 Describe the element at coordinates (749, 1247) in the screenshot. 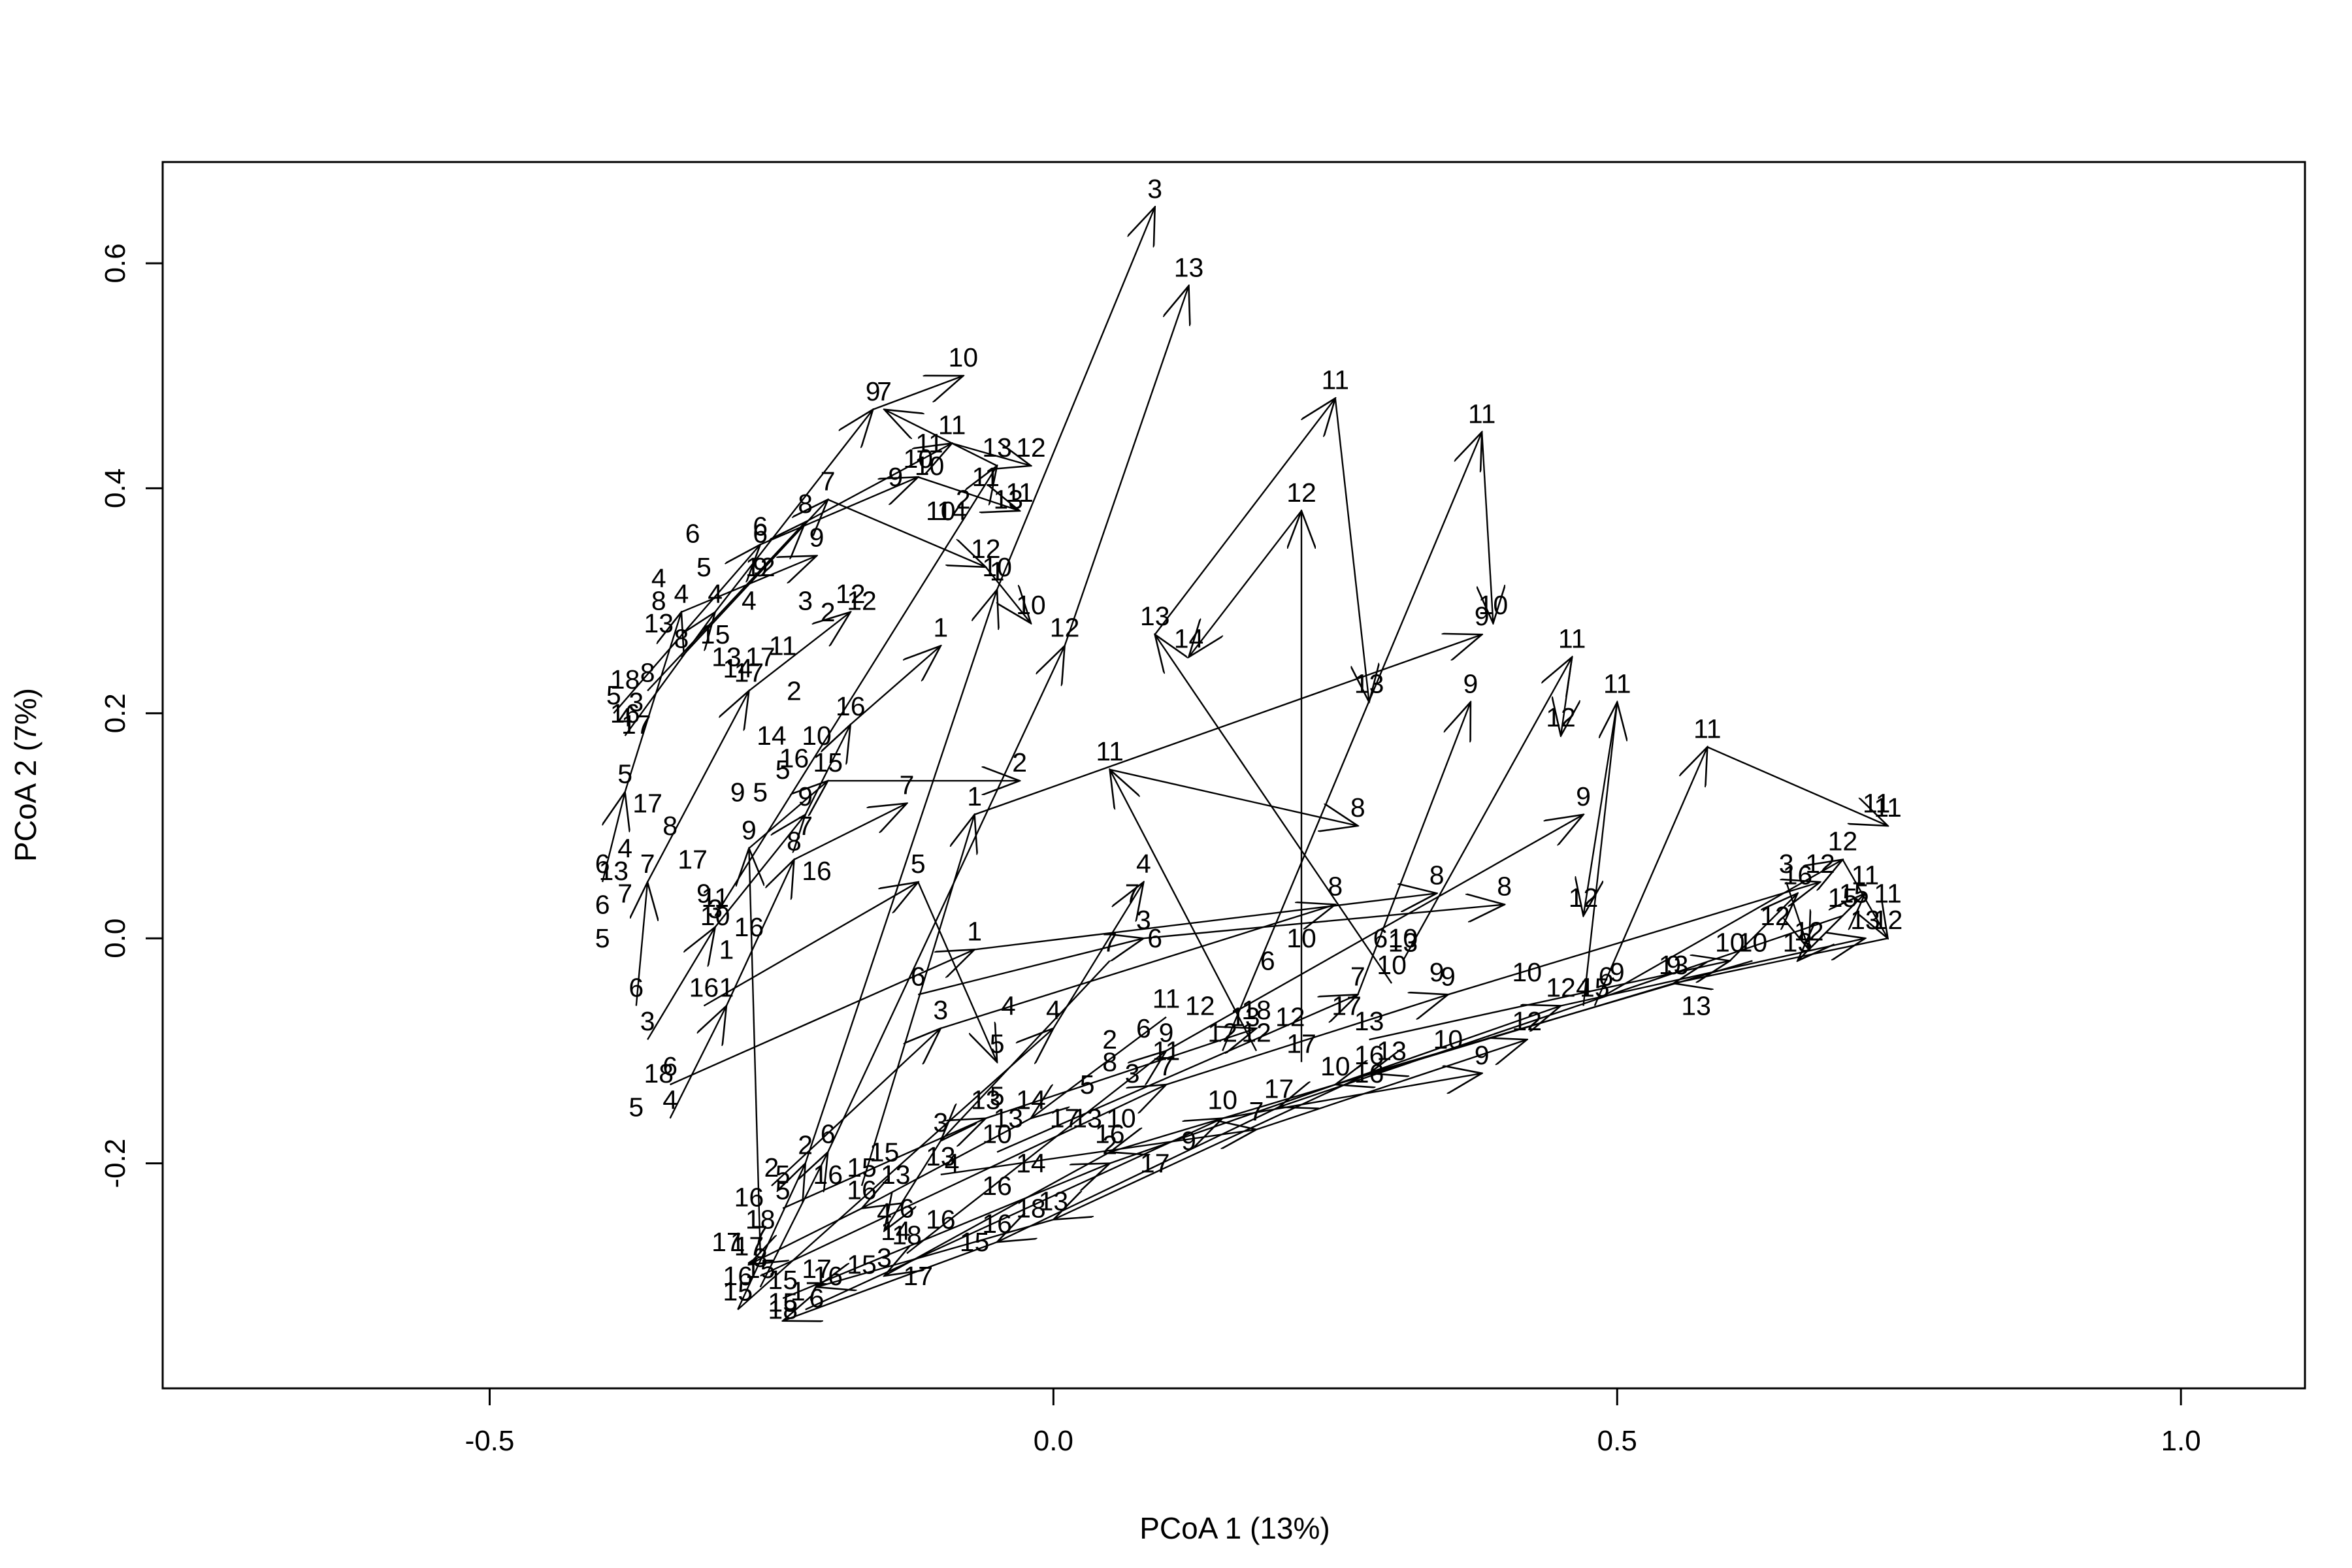

I see `trajectory-33-point-label-3: 17` at that location.